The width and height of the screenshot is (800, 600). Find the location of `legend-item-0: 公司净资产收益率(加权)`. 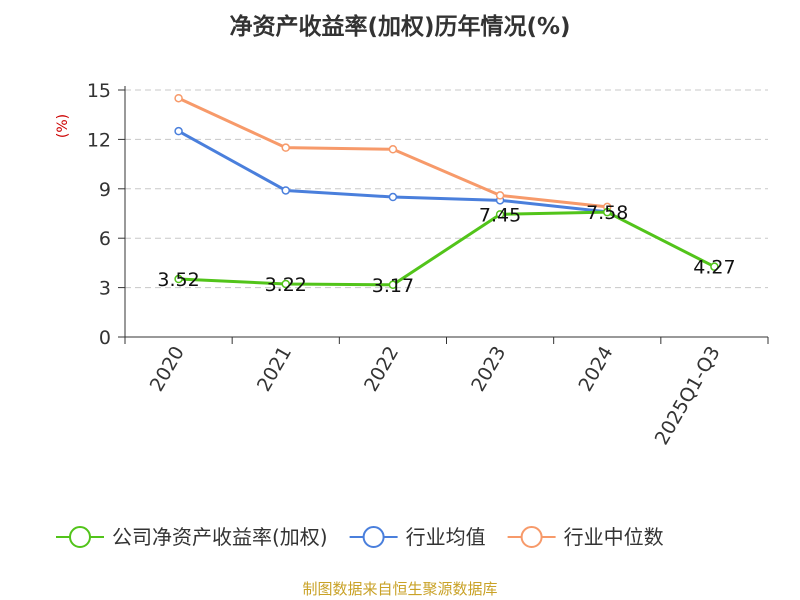

legend-item-0: 公司净资产收益率(加权) is located at coordinates (192, 537).